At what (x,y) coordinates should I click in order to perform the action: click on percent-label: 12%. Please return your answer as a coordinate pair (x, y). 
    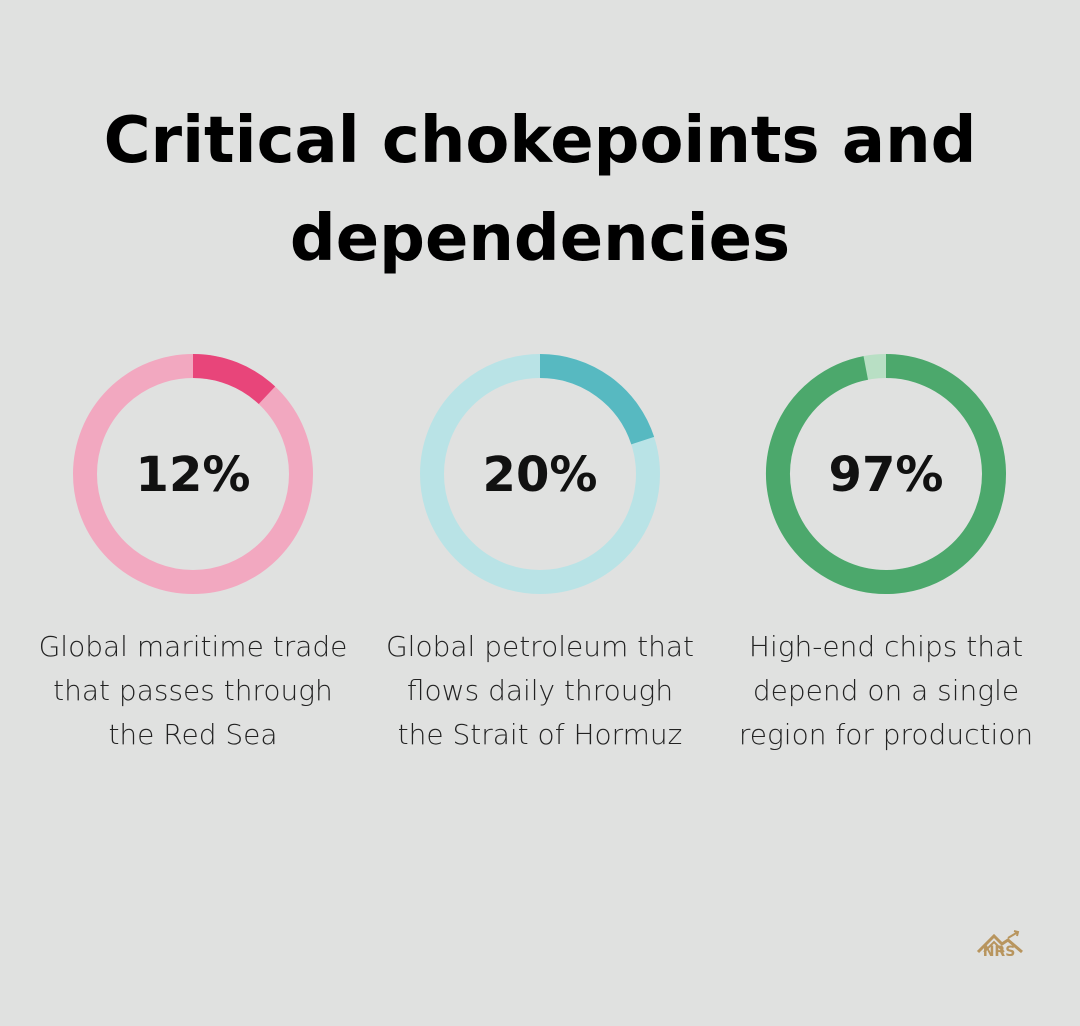
    Looking at the image, I should click on (193, 475).